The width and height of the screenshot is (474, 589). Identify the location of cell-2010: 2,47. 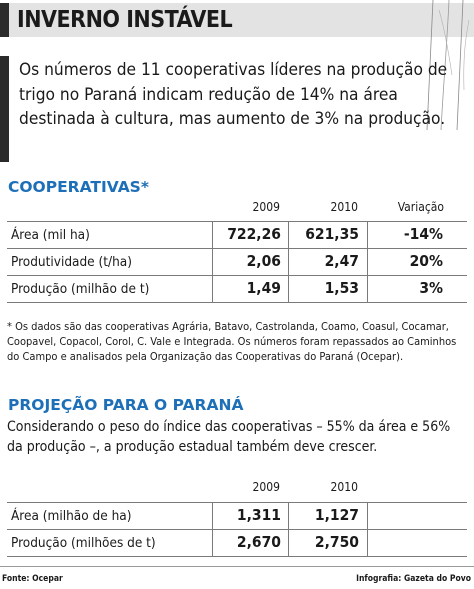
(341, 261).